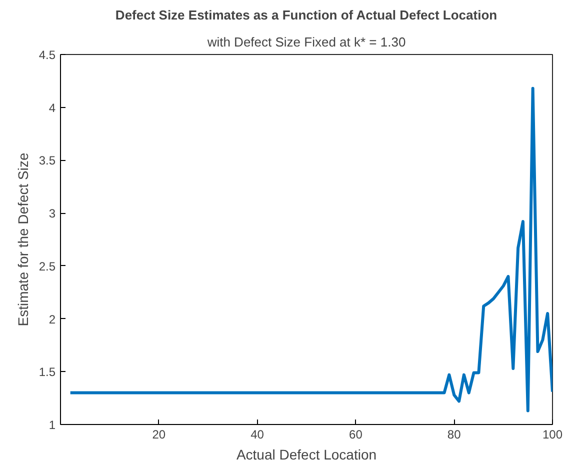 Image resolution: width=564 pixels, height=474 pixels. Describe the element at coordinates (454, 435) in the screenshot. I see `x-tick-label: 80` at that location.